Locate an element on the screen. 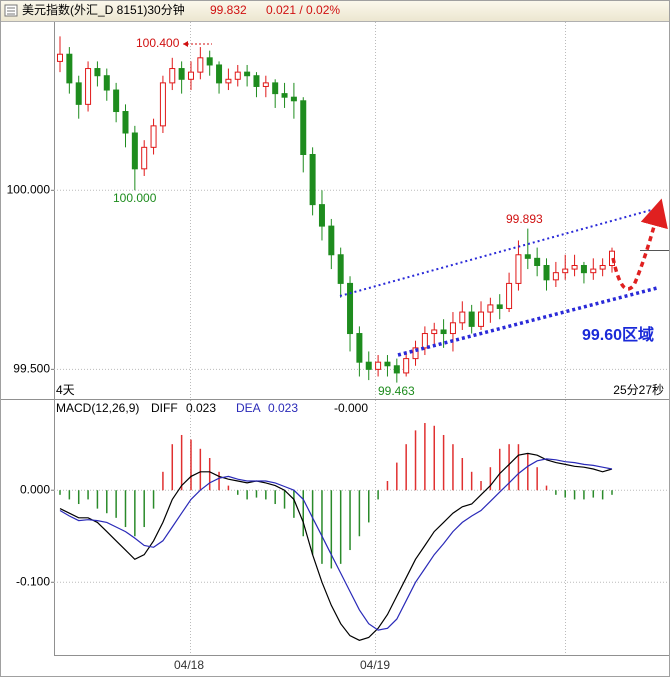  menu-icon is located at coordinates (11, 10).